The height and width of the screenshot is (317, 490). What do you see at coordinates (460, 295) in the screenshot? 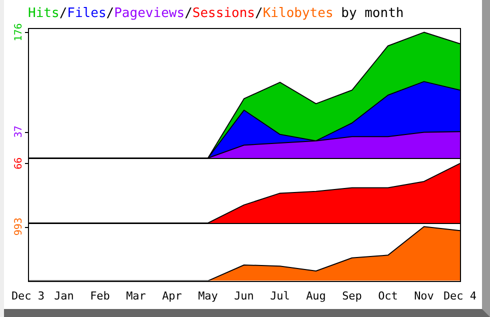
I see `x-tick-label: Dec 4` at bounding box center [460, 295].